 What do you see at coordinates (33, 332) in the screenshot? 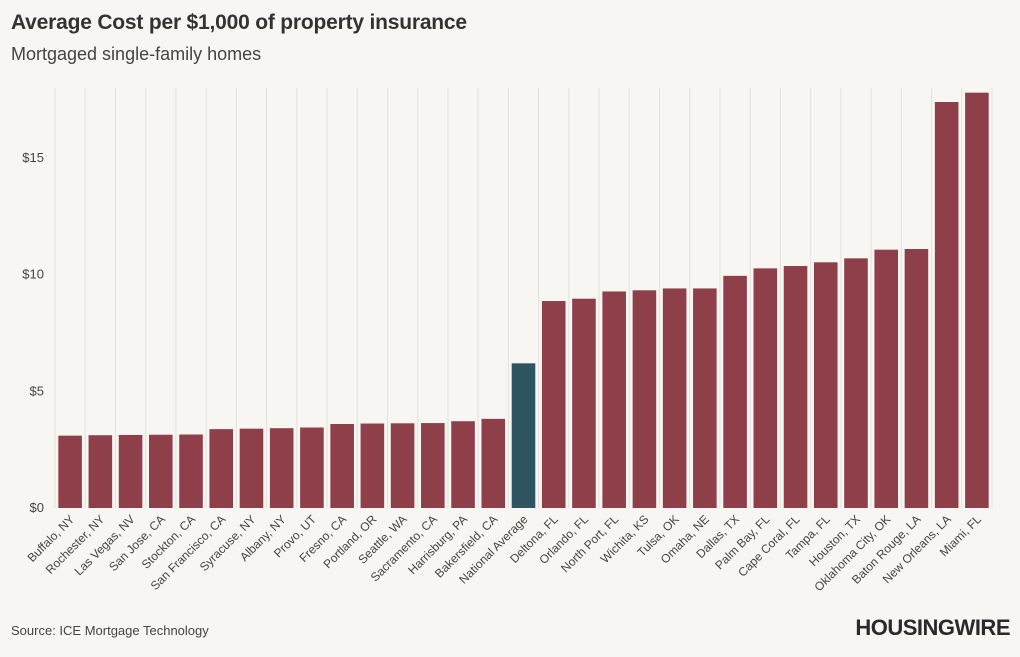
I see `y-axis: $0 $5 $10 $15` at bounding box center [33, 332].